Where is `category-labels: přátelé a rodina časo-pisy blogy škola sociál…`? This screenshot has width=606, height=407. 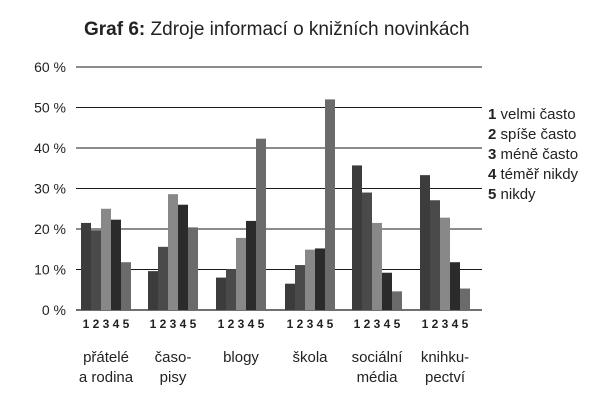 category-labels: přátelé a rodina časo-pisy blogy škola sociál… is located at coordinates (274, 367).